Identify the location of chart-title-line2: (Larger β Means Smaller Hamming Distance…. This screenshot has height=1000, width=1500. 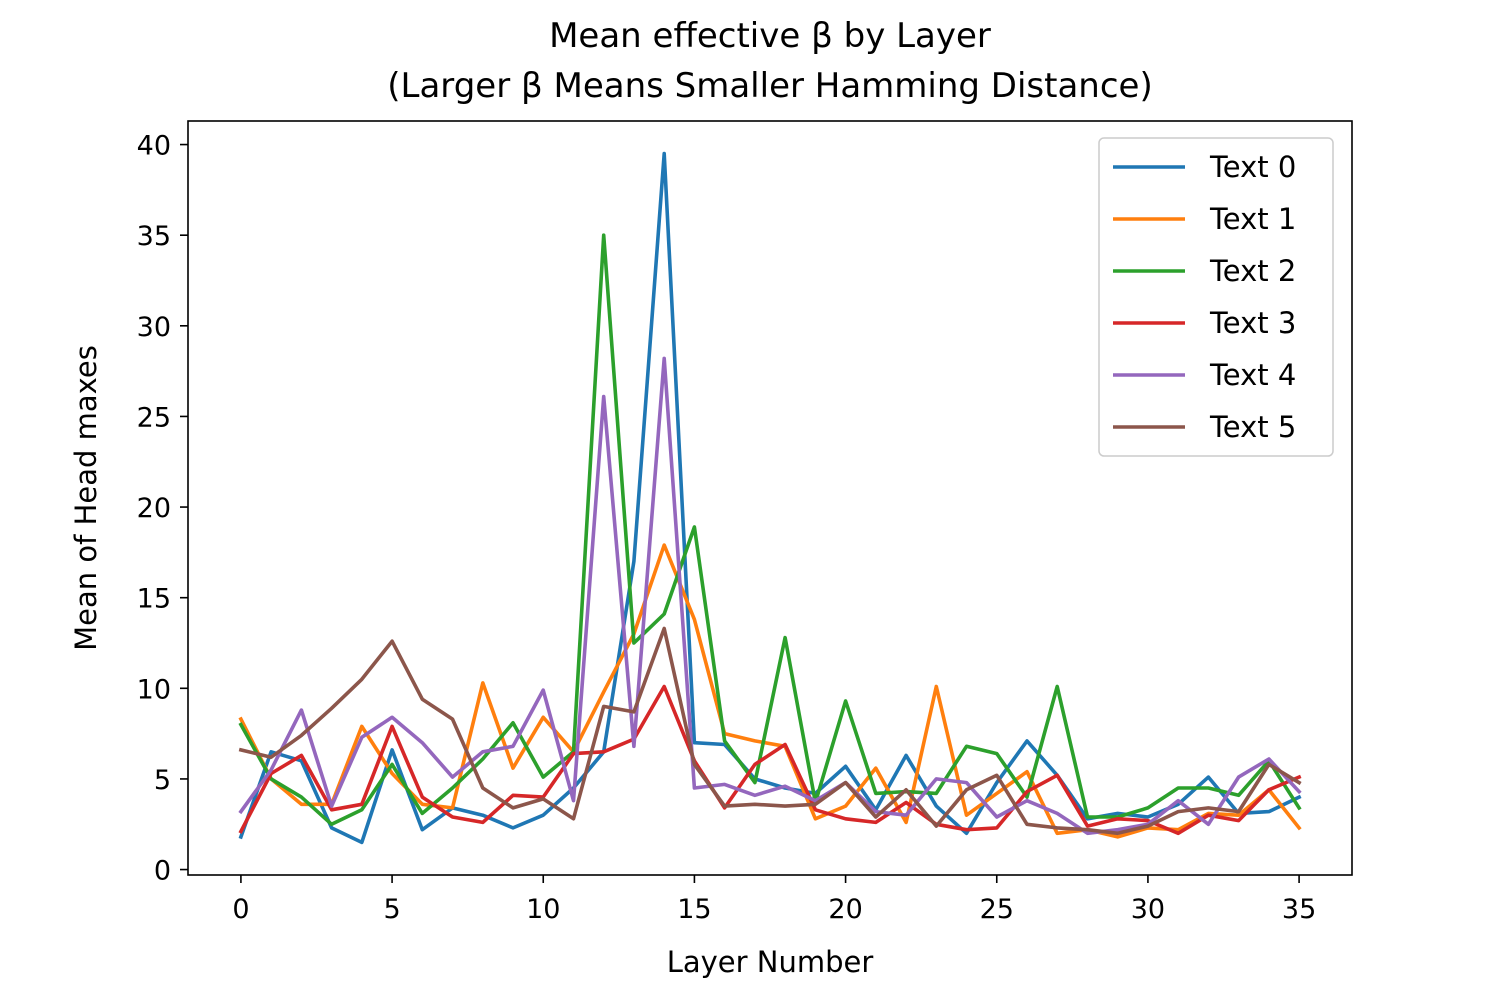
(769, 86).